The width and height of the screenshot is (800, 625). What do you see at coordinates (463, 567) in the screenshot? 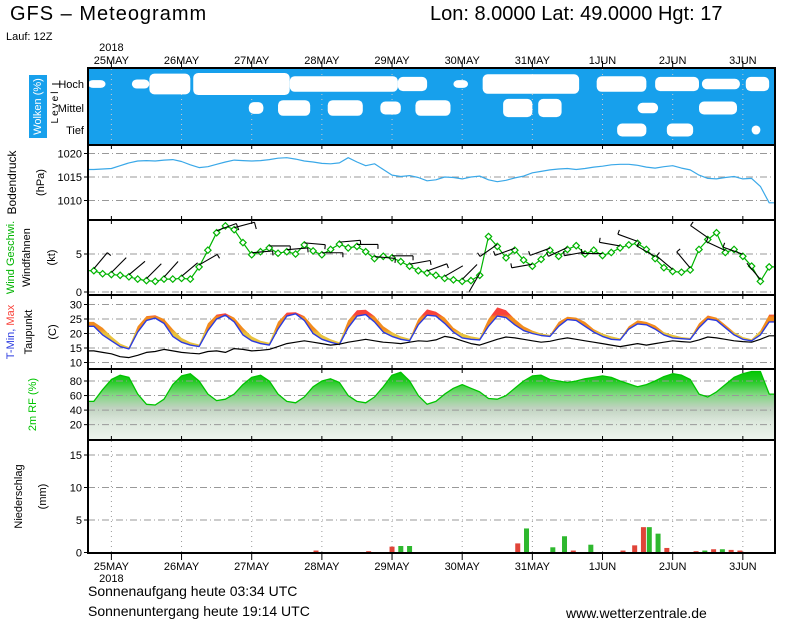
I see `date-label-bottom: 30MAY` at bounding box center [463, 567].